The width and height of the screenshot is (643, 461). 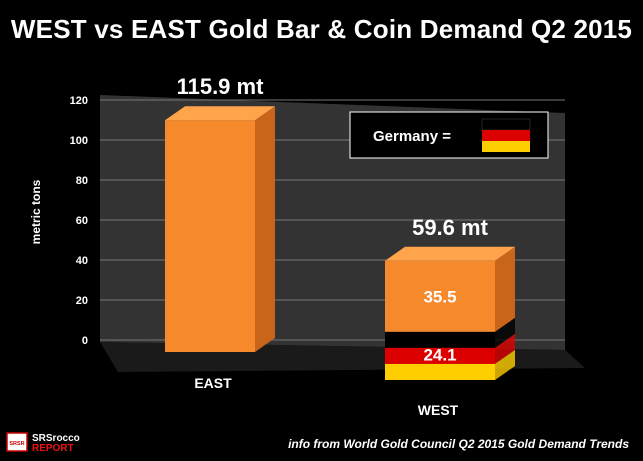 I want to click on srsrocco-logo: SRSR SRSrocco REPORT, so click(x=43, y=442).